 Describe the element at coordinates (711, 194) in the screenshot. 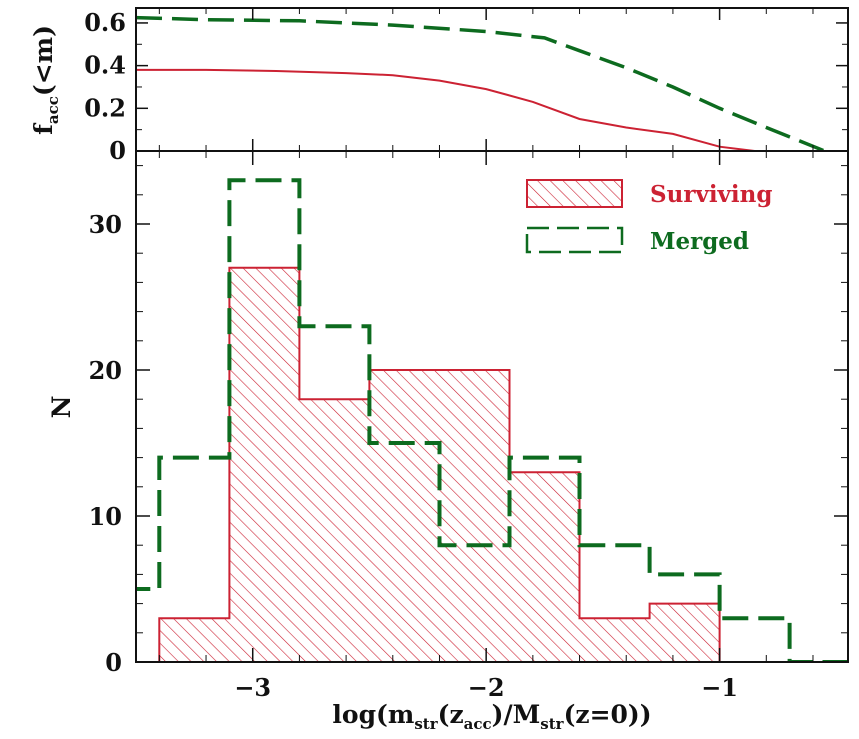

I see `legend-label-surviving: Surviving` at that location.